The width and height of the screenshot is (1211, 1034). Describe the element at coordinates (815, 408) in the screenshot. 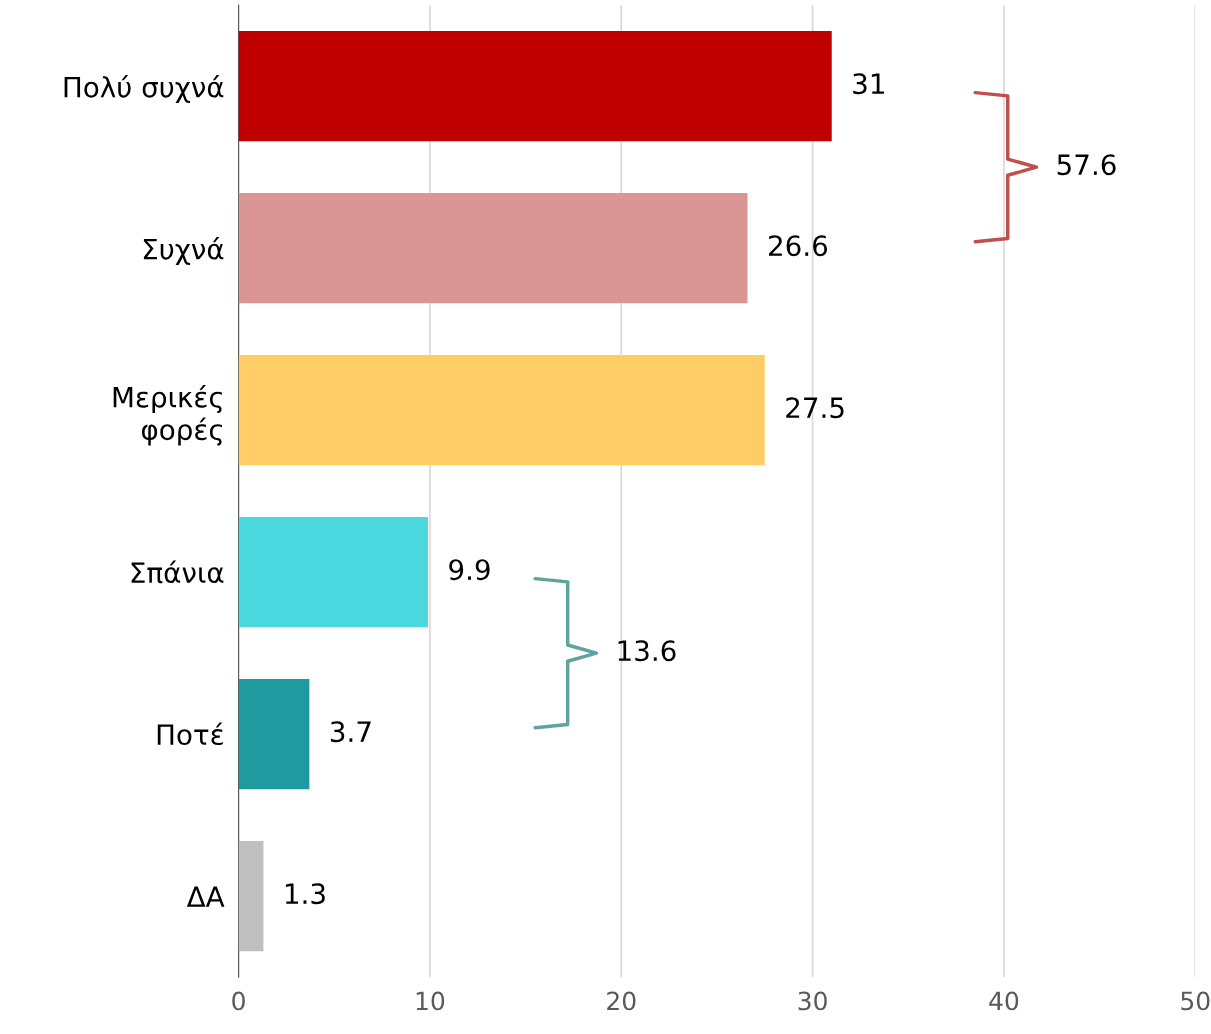

I see `data-label: 27.5` at that location.